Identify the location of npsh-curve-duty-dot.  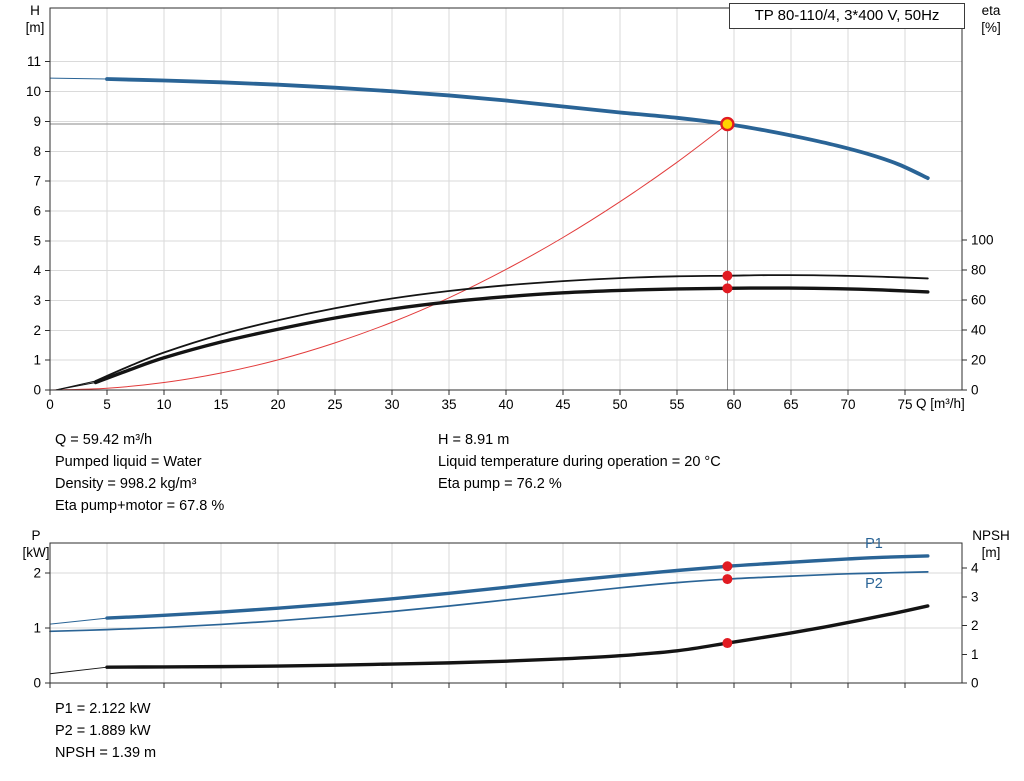
(727, 643).